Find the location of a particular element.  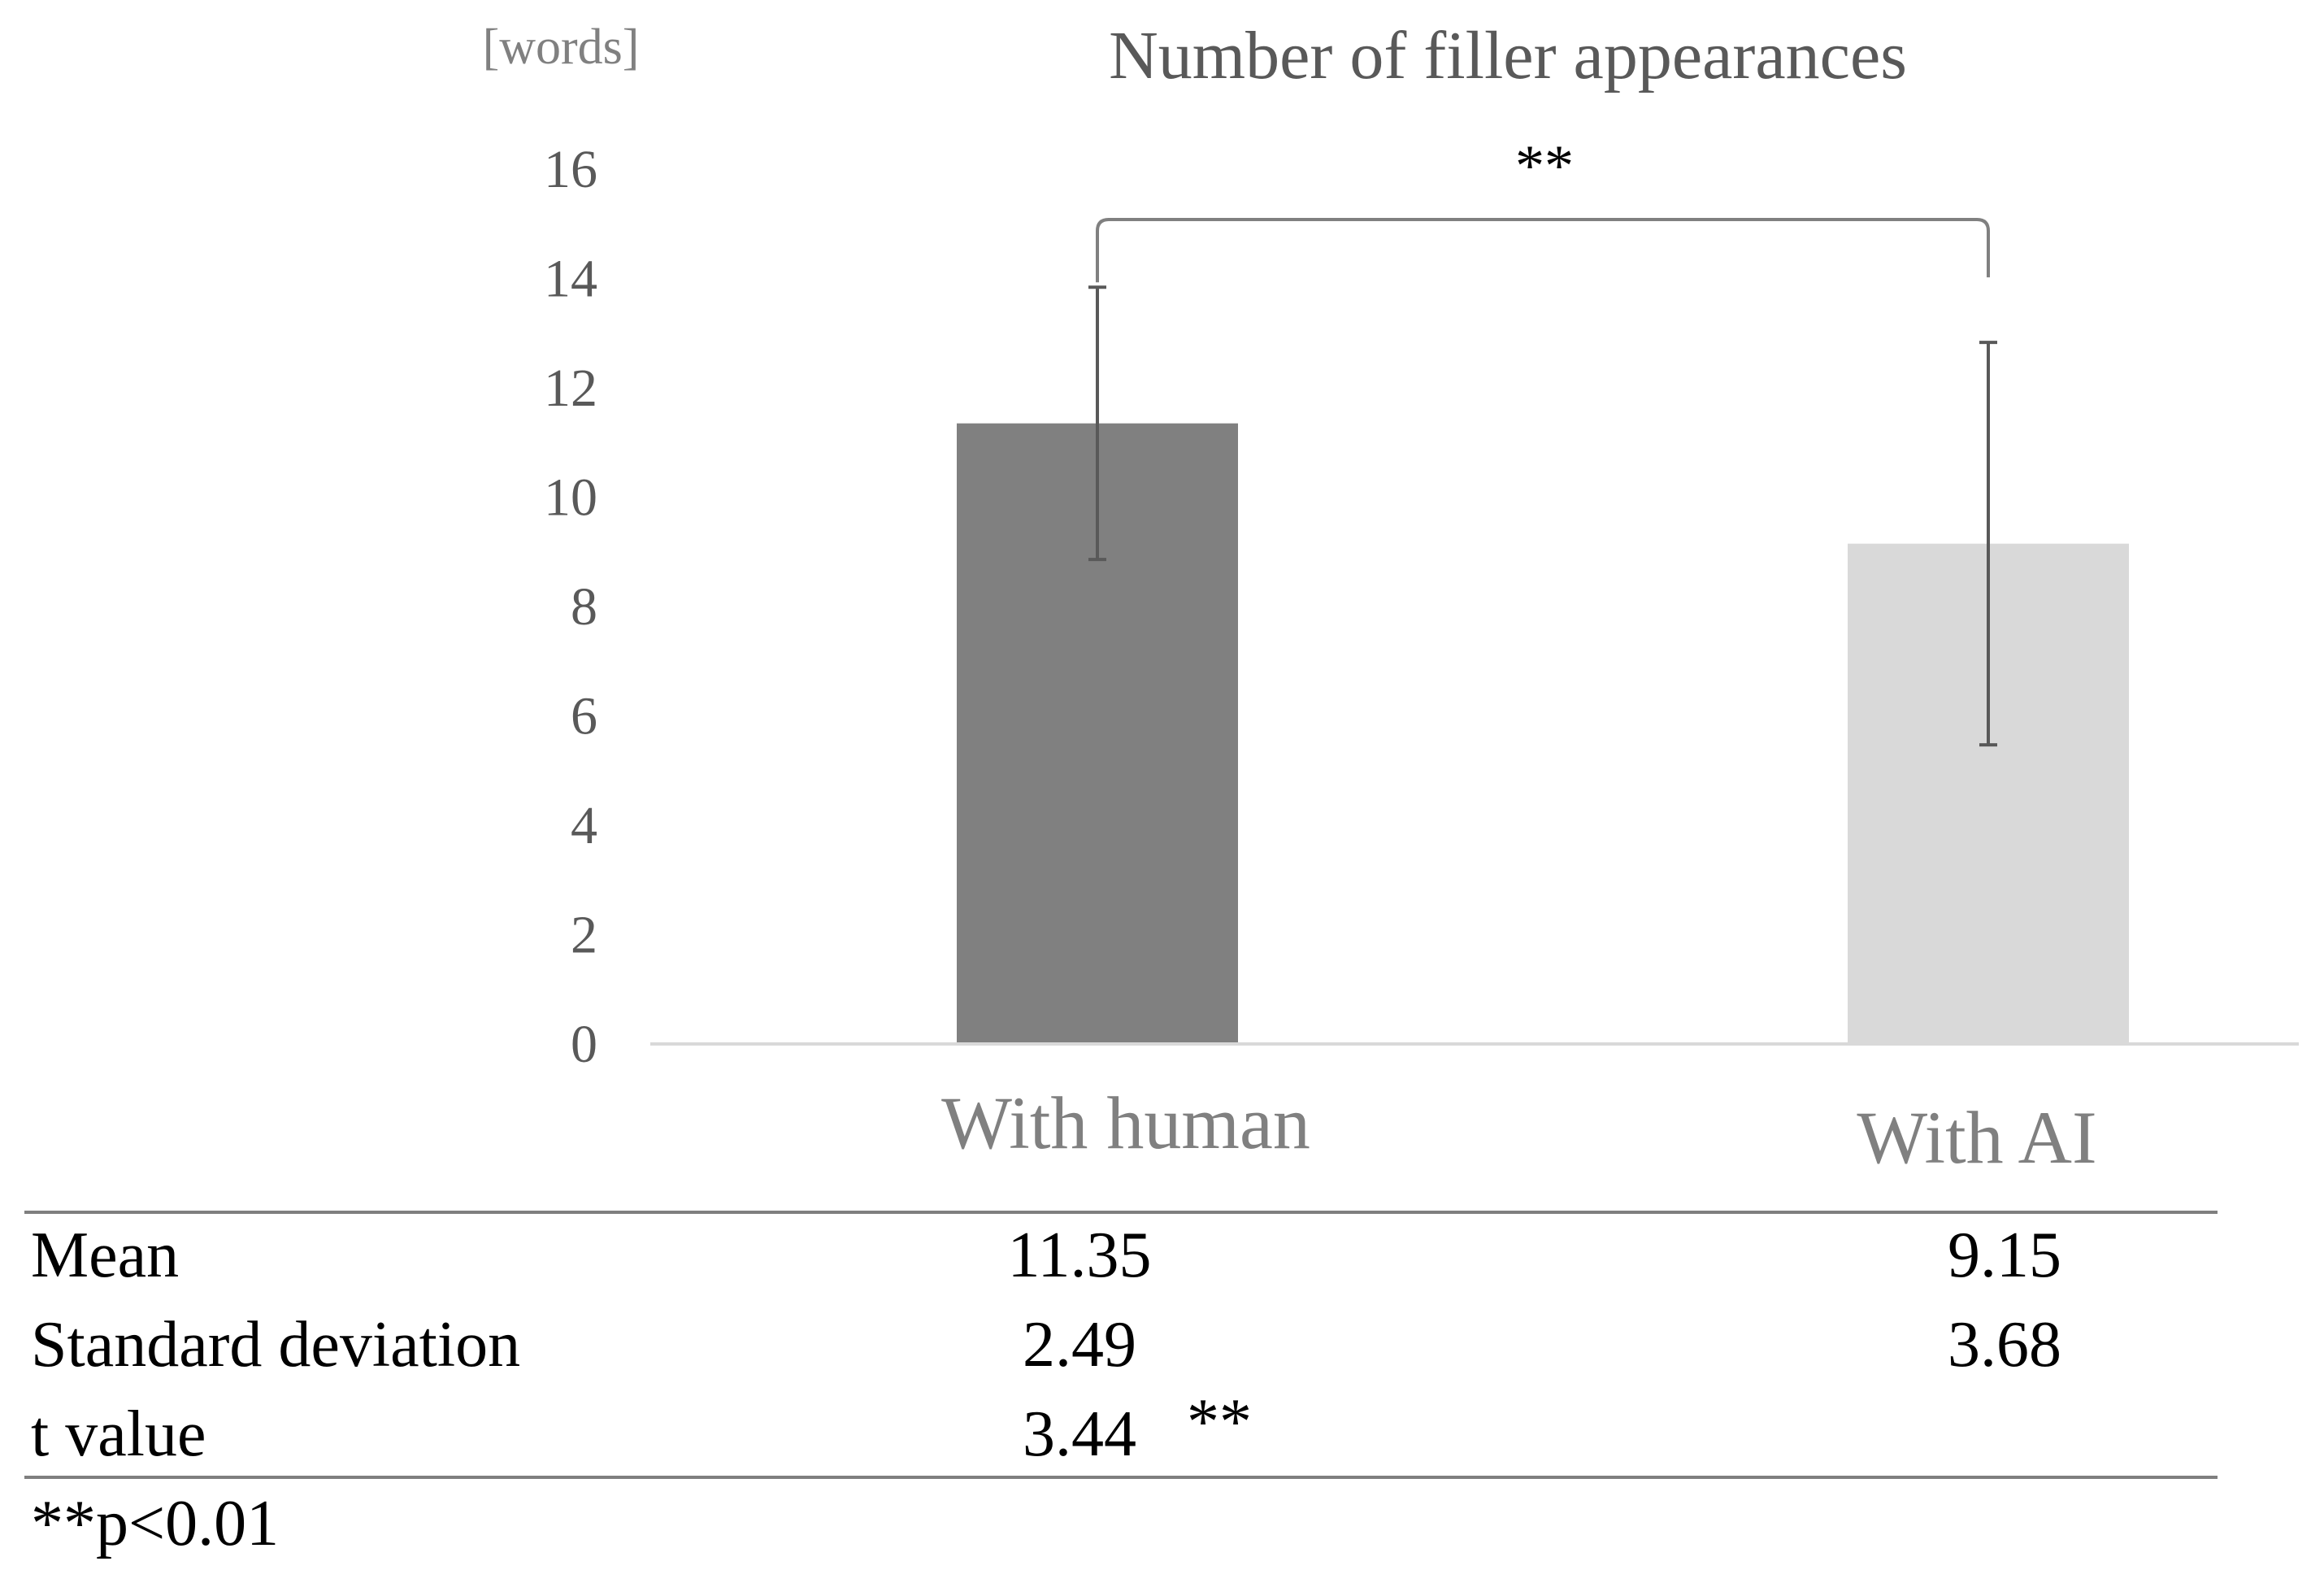

y-tick-label: 12 is located at coordinates (570, 388).